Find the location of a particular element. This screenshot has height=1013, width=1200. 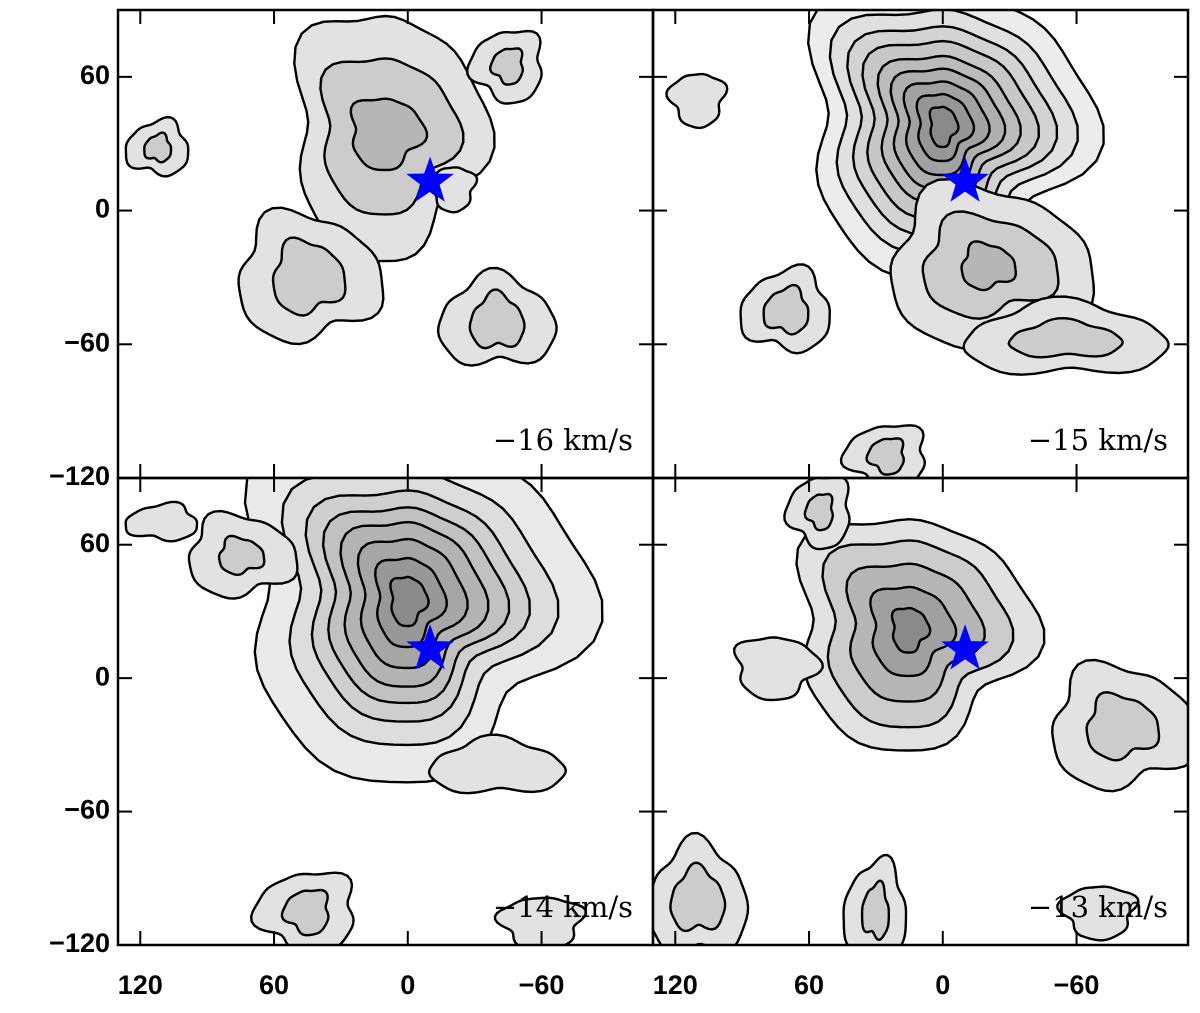

velocity-label: −14 km/s is located at coordinates (563, 907).